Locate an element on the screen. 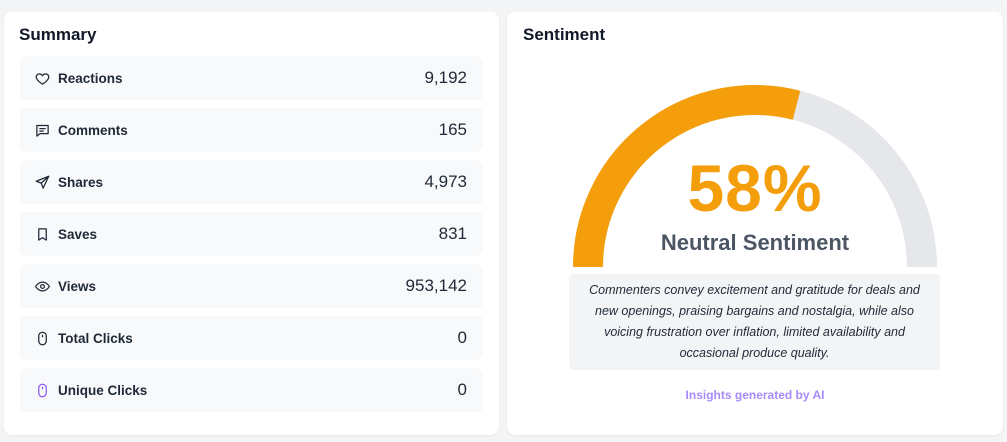 This screenshot has height=442, width=1007. summary-row-label: Reactions is located at coordinates (90, 78).